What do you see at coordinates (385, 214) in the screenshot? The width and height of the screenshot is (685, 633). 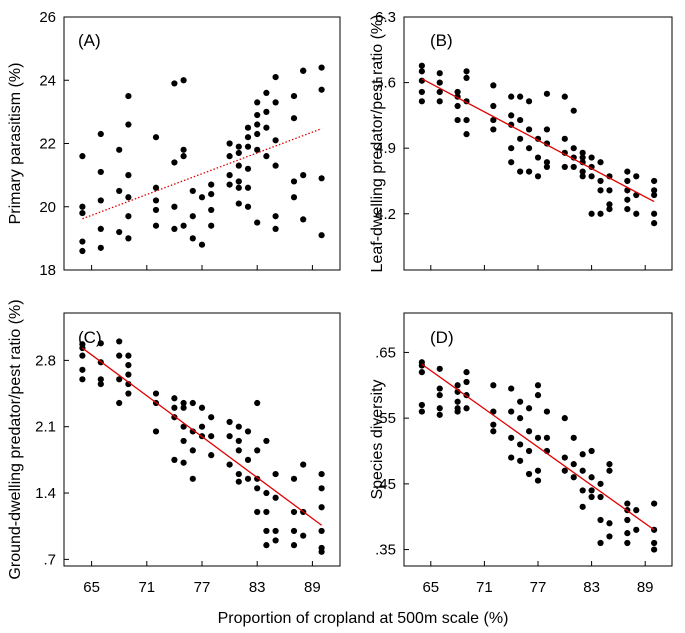 I see `panel-b-ytick-label: 4.2` at bounding box center [385, 214].